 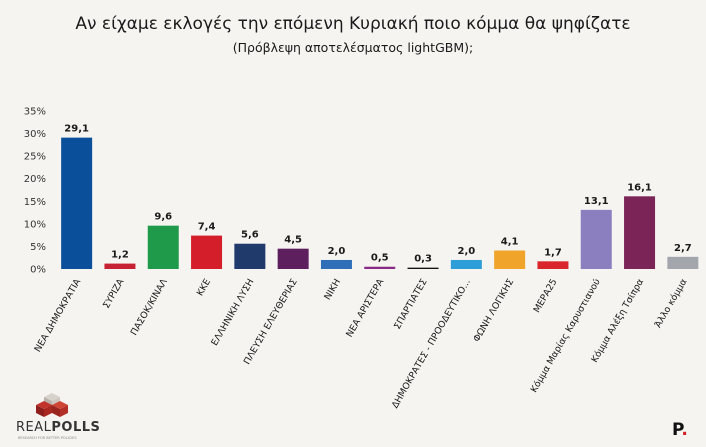 I want to click on stacked-cubes-logo-icon, so click(x=52, y=405).